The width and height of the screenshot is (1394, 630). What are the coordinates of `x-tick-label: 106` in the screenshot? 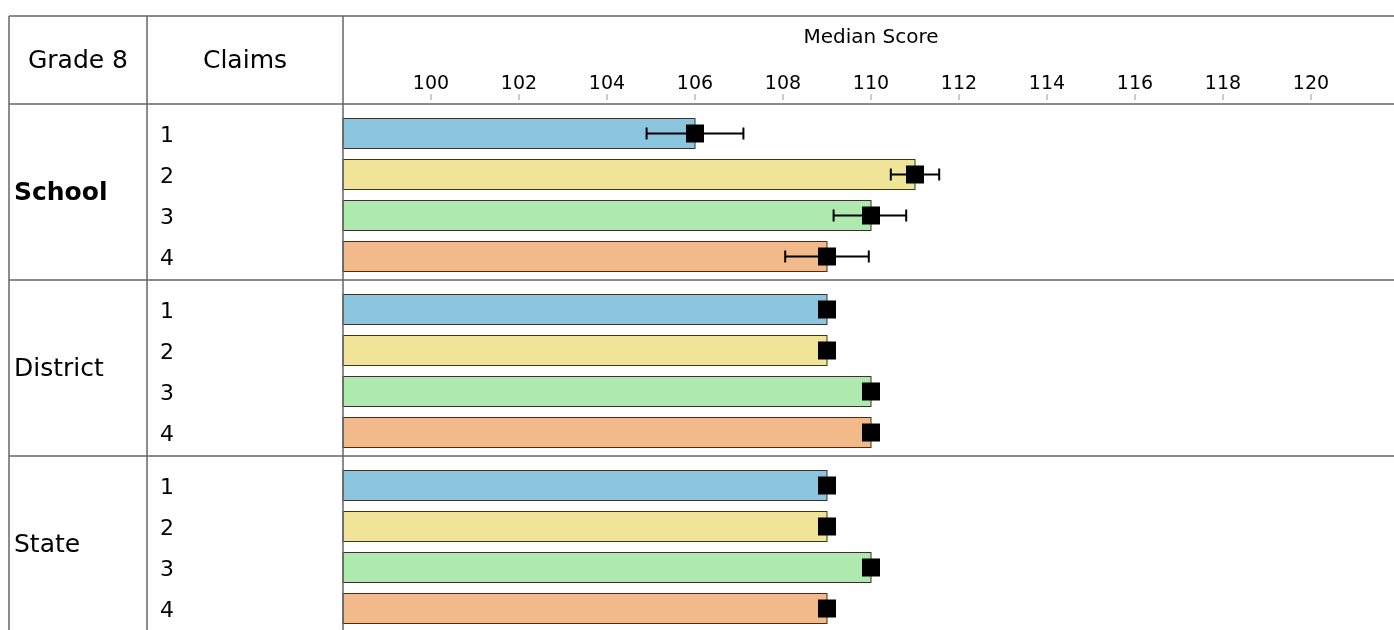 It's located at (695, 82).